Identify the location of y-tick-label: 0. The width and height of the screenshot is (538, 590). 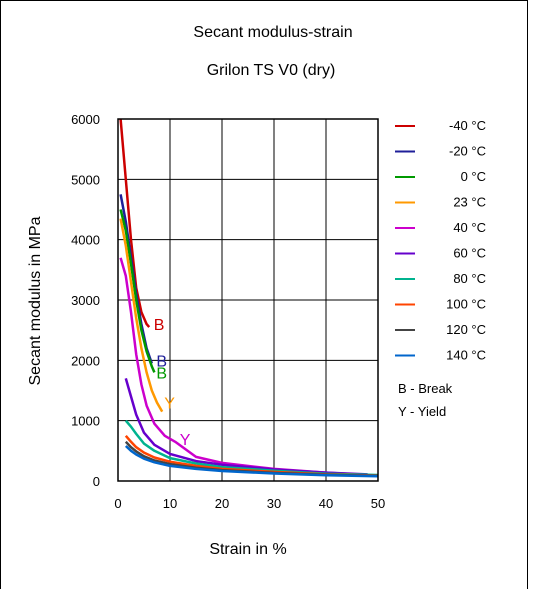
(96, 481).